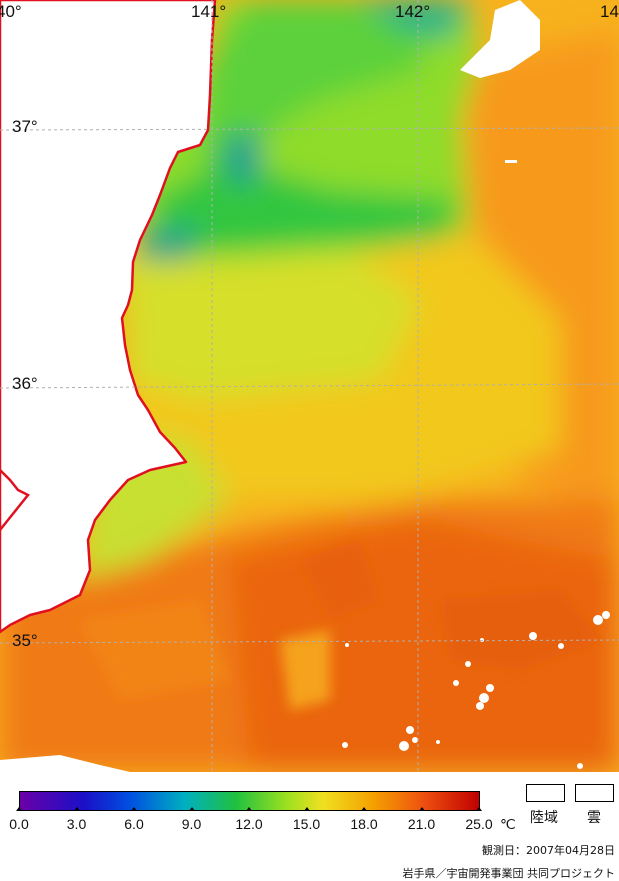 The image size is (619, 881). What do you see at coordinates (364, 824) in the screenshot?
I see `colorbar-tick-label: 18.0` at bounding box center [364, 824].